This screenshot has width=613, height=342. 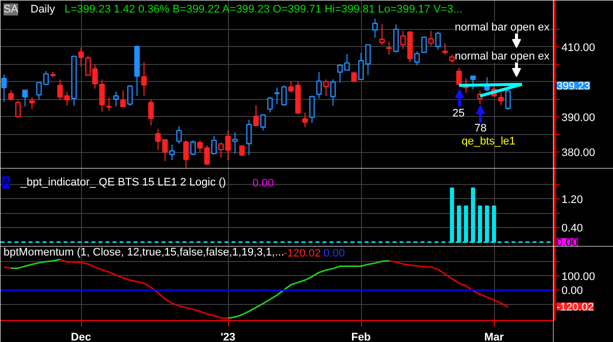 What do you see at coordinates (480, 128) in the screenshot?
I see `annotation: 78` at bounding box center [480, 128].